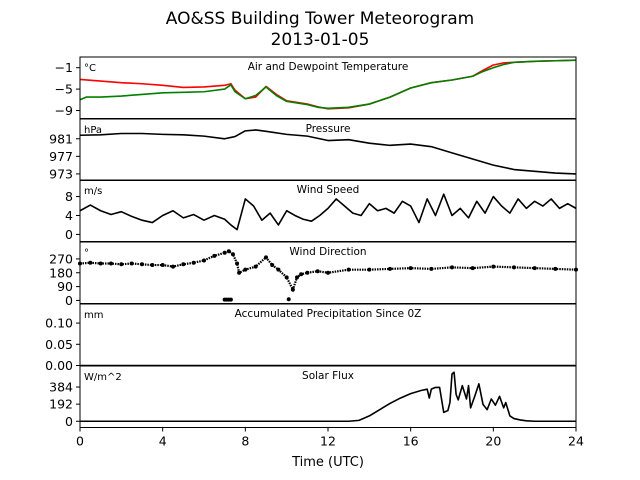 The image size is (640, 480). I want to click on panel-solar: 384 192 0 W/m^2 Solar Flux 0 4 8 12 16 20 24, so click(316, 407).